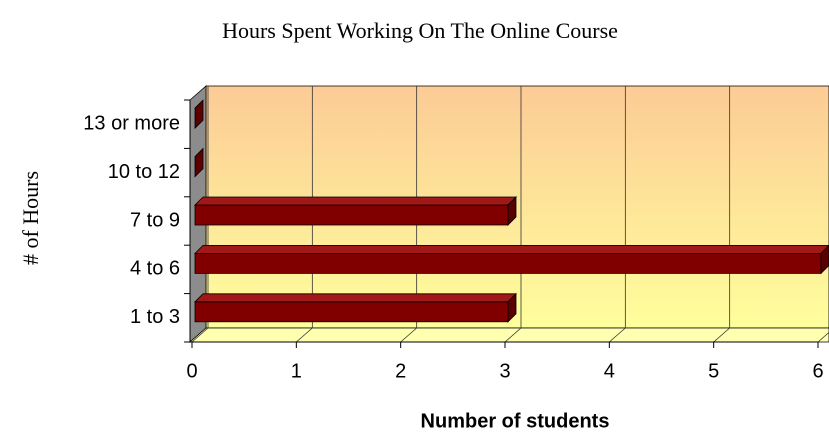 Image resolution: width=829 pixels, height=436 pixels. I want to click on y-tick-label: 10 to 12, so click(144, 172).